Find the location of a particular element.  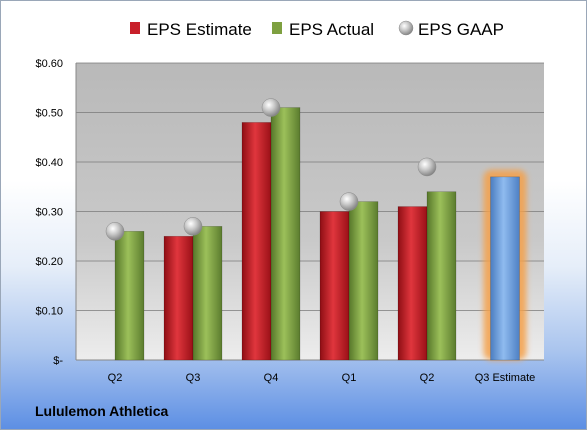

legend-label: EPS Actual is located at coordinates (331, 29).